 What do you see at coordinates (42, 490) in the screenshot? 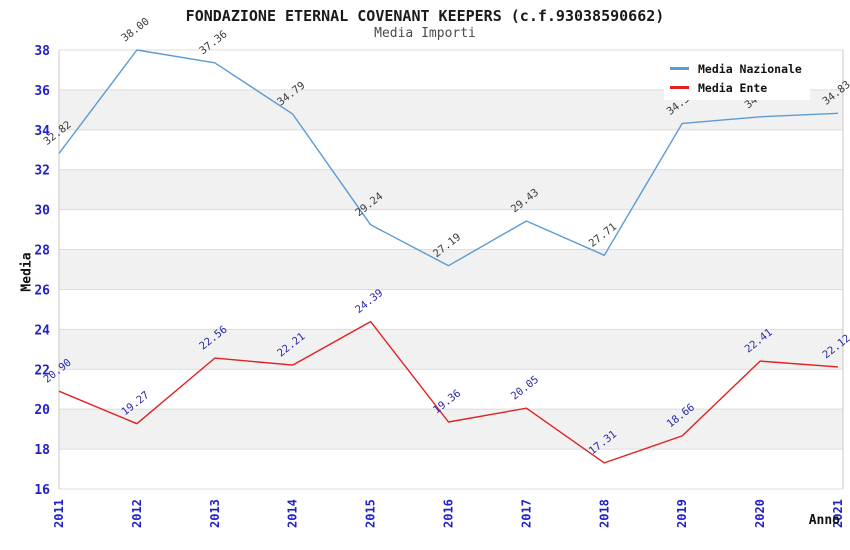
I see `y-tick-label: 16` at bounding box center [42, 490].